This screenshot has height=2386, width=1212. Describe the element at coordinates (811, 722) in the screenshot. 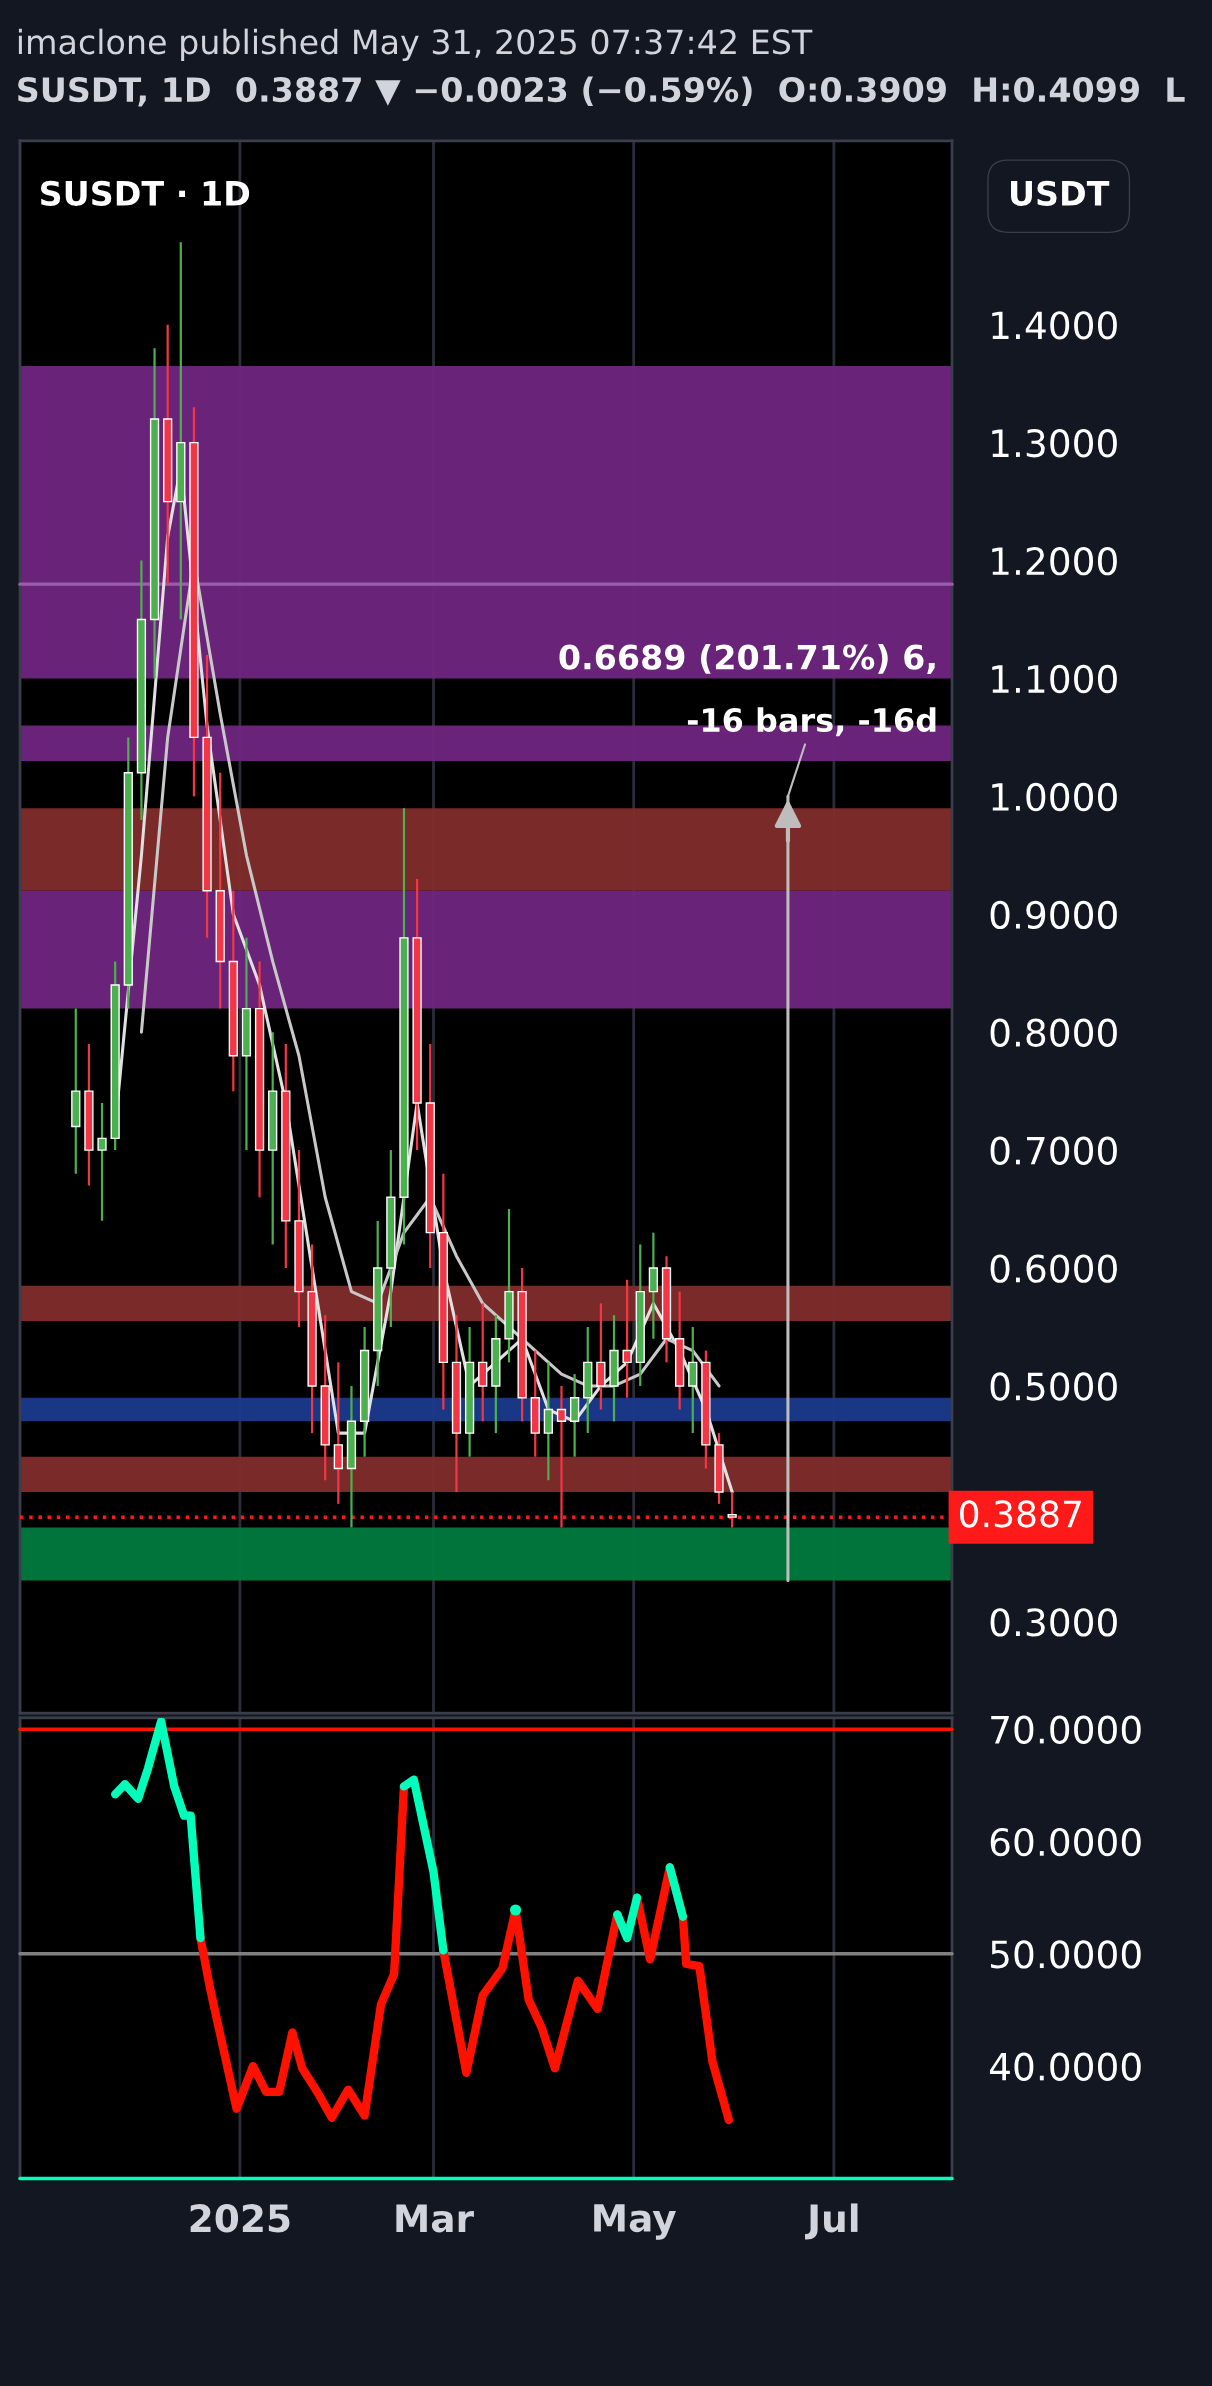

I see `annotation: -16 bars, -16d` at that location.